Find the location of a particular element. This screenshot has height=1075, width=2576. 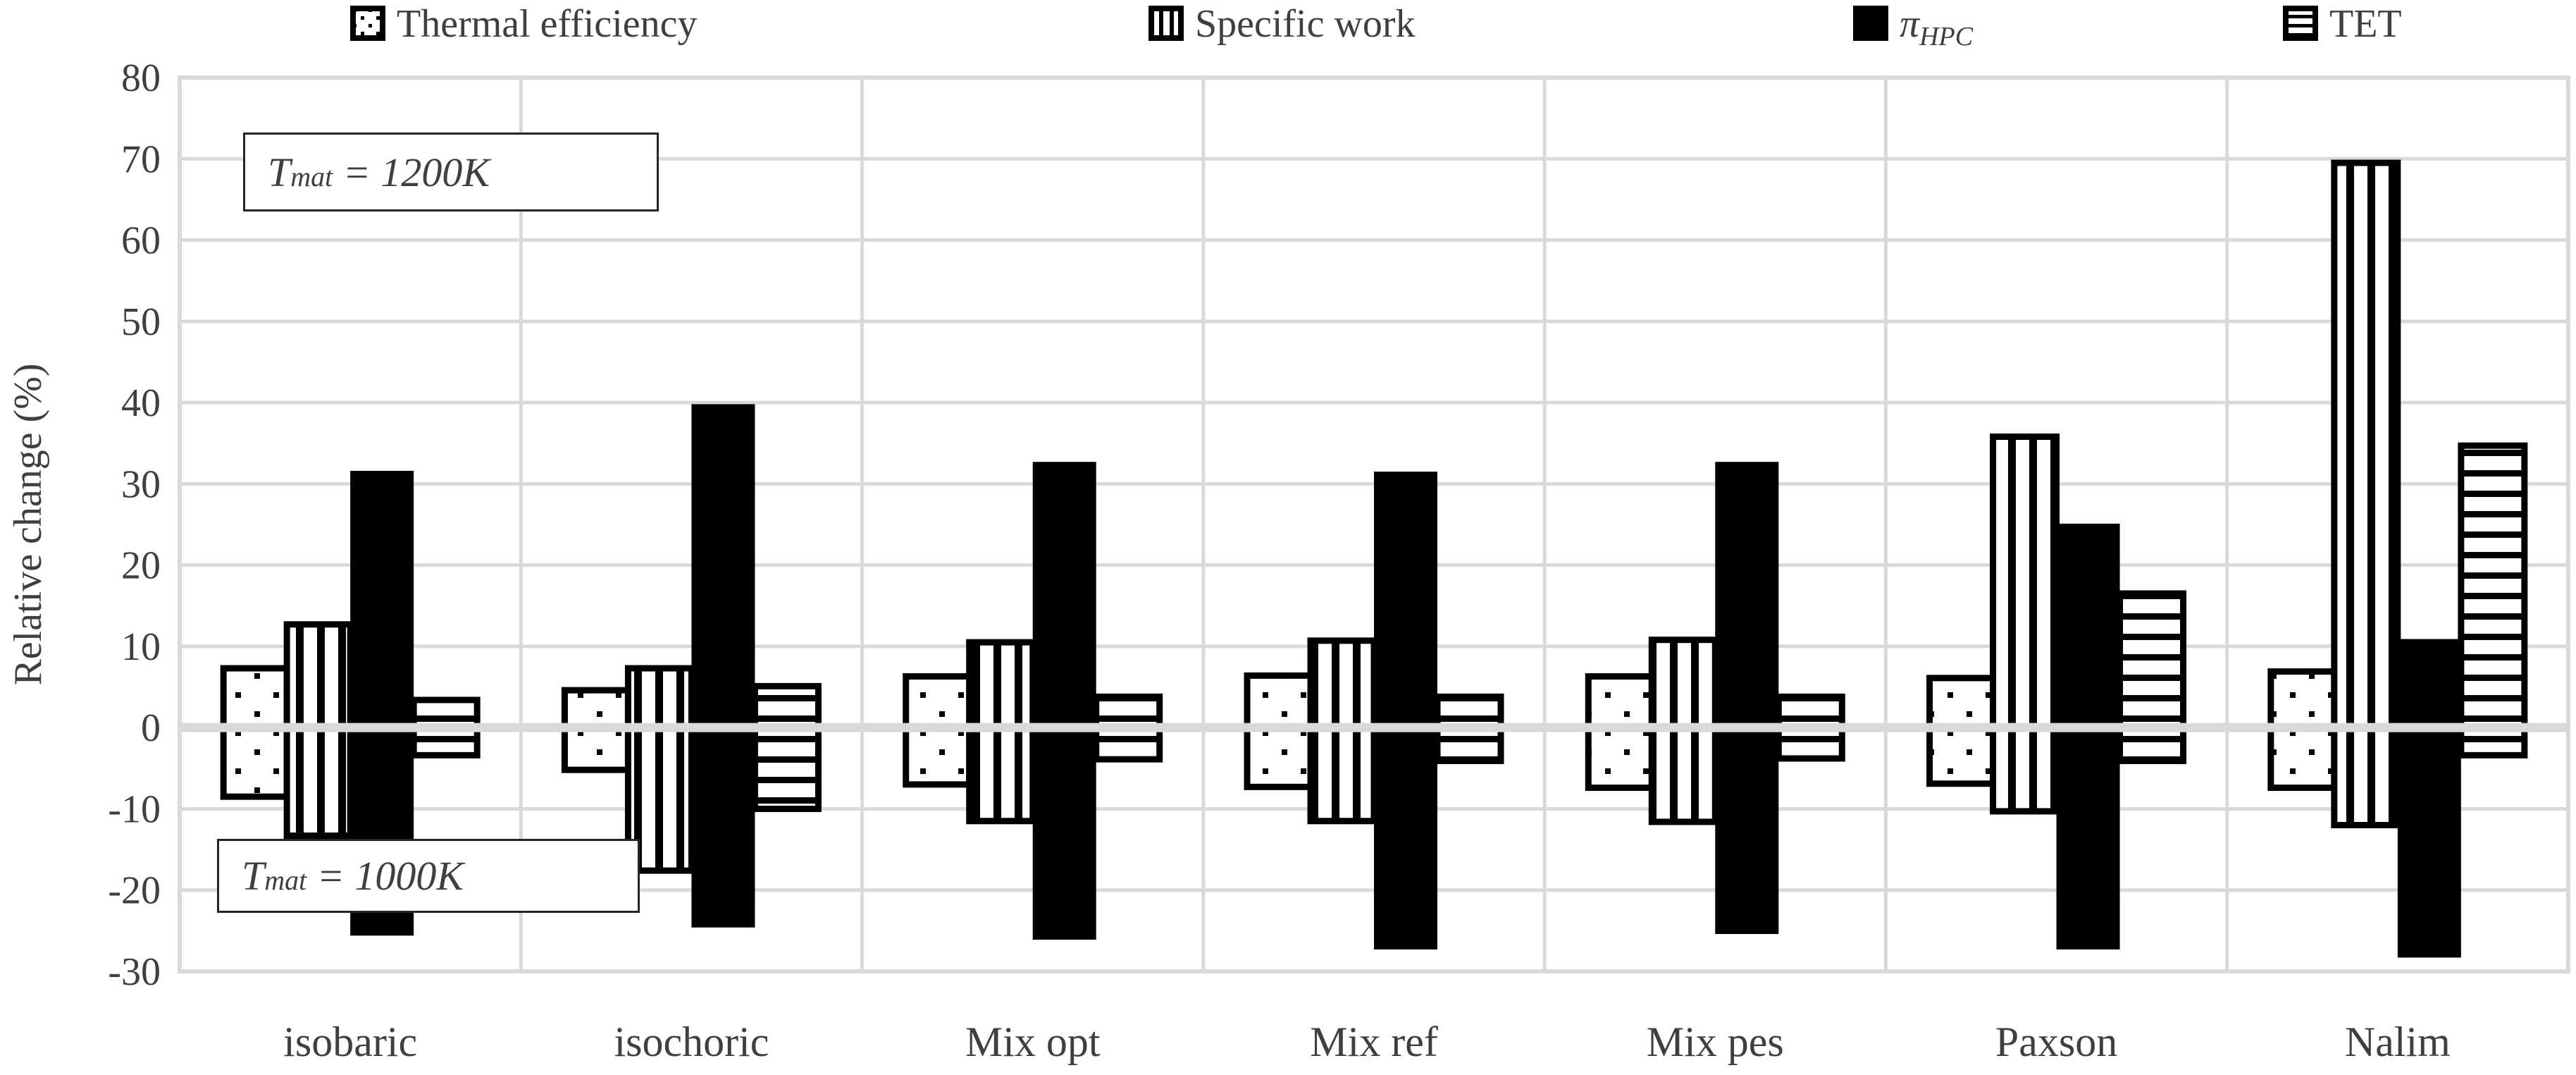

bar-pos-dots-Mix pes is located at coordinates (1620, 702).